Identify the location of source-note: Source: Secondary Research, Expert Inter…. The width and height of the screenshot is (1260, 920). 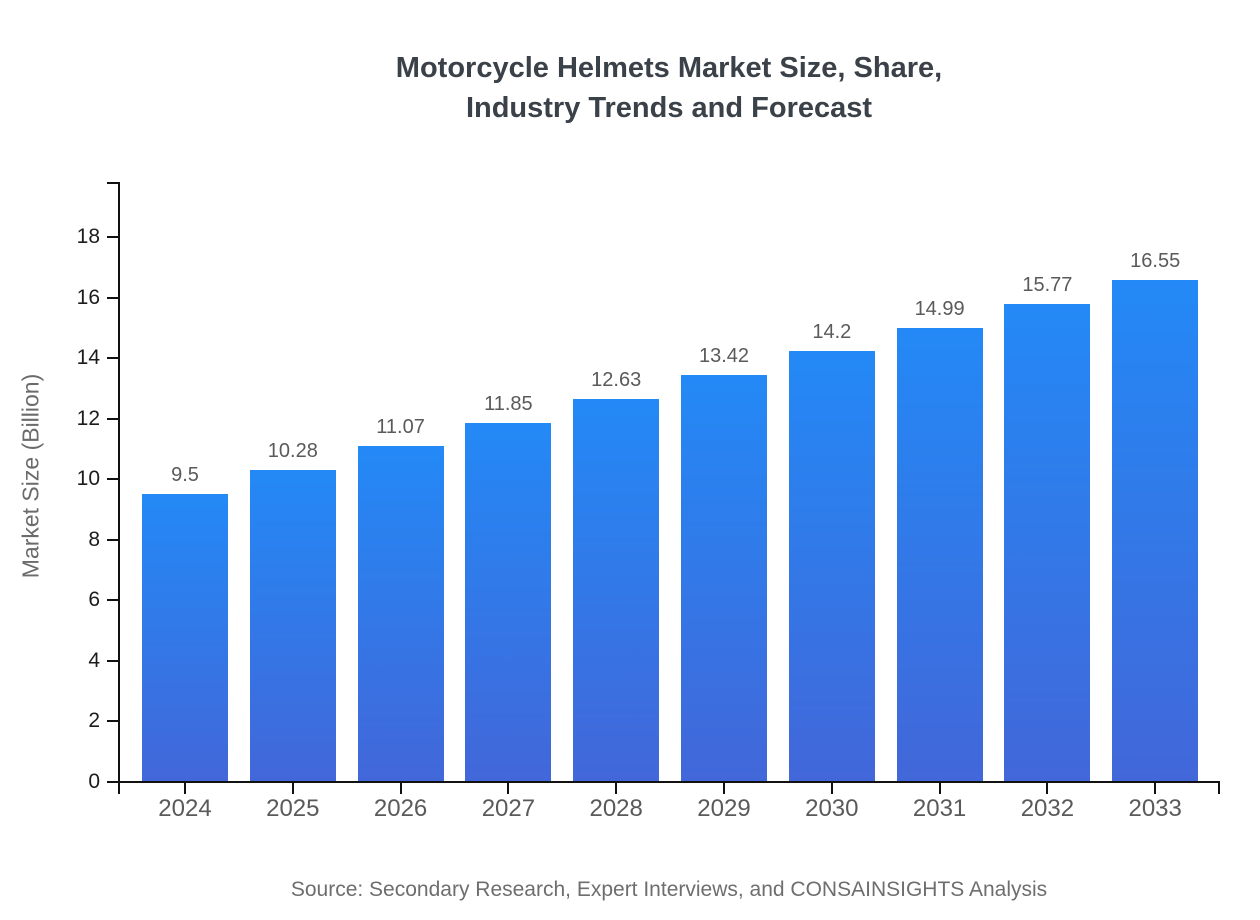
(669, 889).